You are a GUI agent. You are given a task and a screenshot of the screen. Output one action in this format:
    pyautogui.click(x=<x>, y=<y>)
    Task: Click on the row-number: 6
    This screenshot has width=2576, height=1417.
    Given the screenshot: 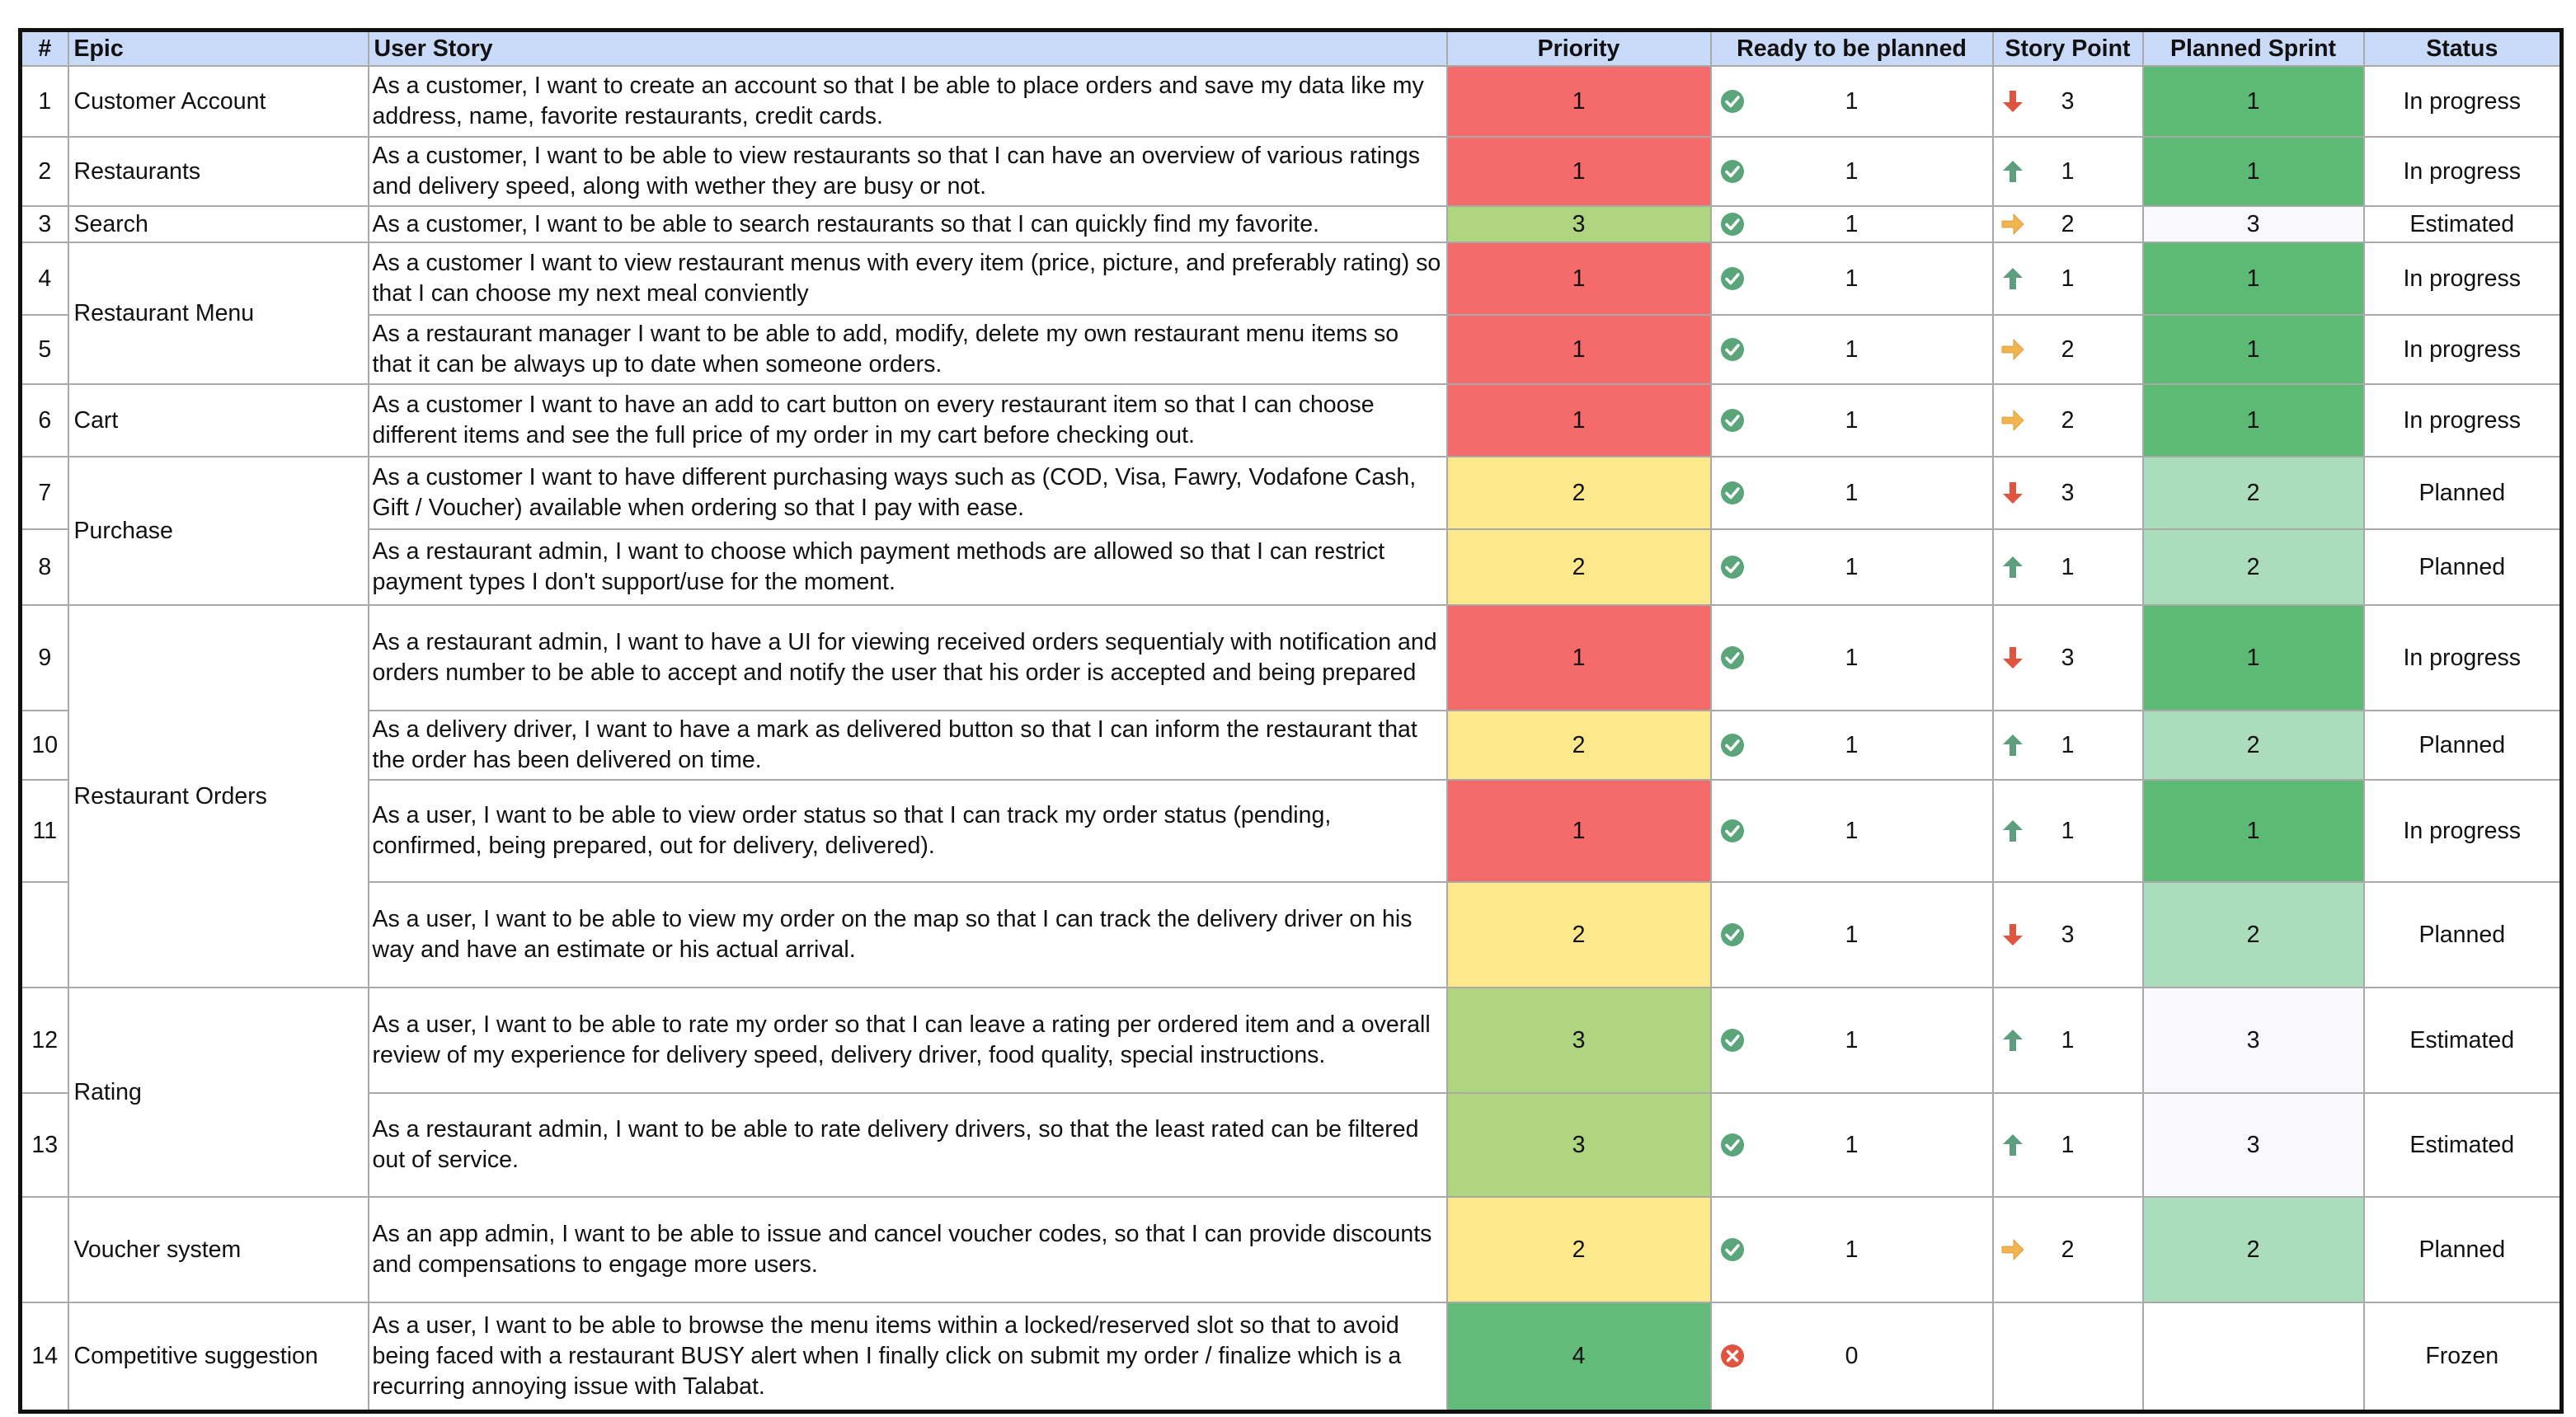 What is the action you would take?
    pyautogui.click(x=44, y=420)
    